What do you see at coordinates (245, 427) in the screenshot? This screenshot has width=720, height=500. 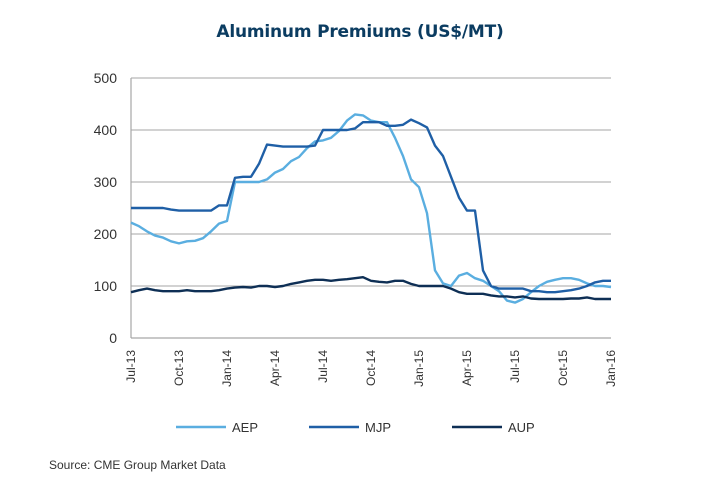 I see `legend-label: AEP` at bounding box center [245, 427].